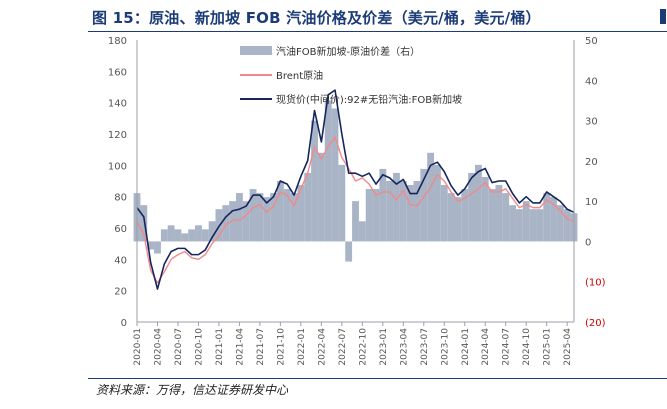 The width and height of the screenshot is (667, 409). I want to click on y-left-tick-label: 180, so click(117, 41).